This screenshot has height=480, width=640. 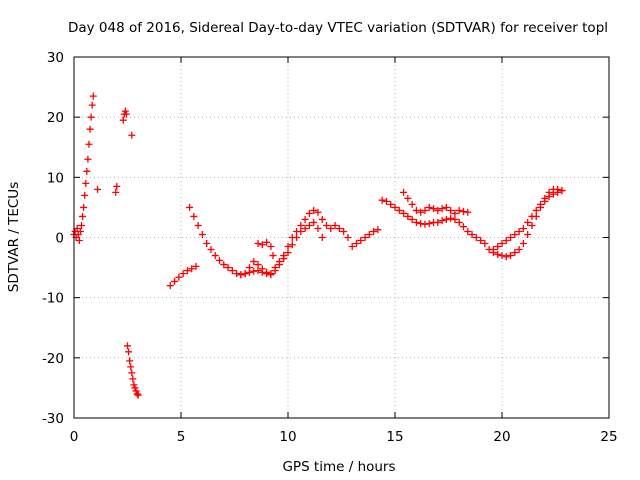 What do you see at coordinates (53, 359) in the screenshot?
I see `y-tick-label: -20` at bounding box center [53, 359].